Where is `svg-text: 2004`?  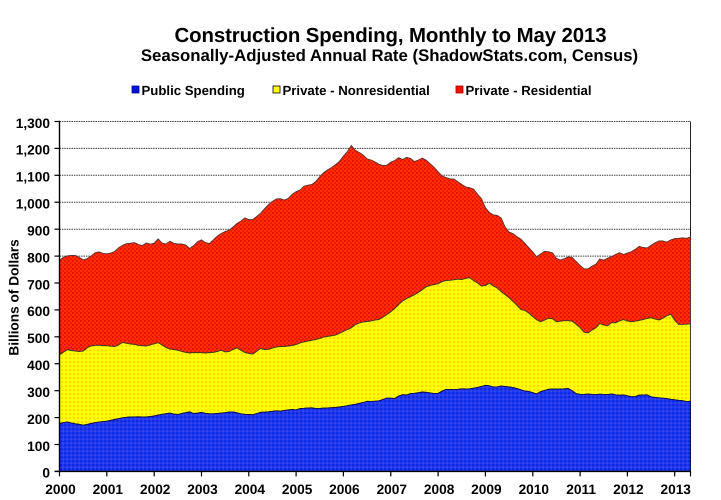 svg-text: 2004 is located at coordinates (250, 489).